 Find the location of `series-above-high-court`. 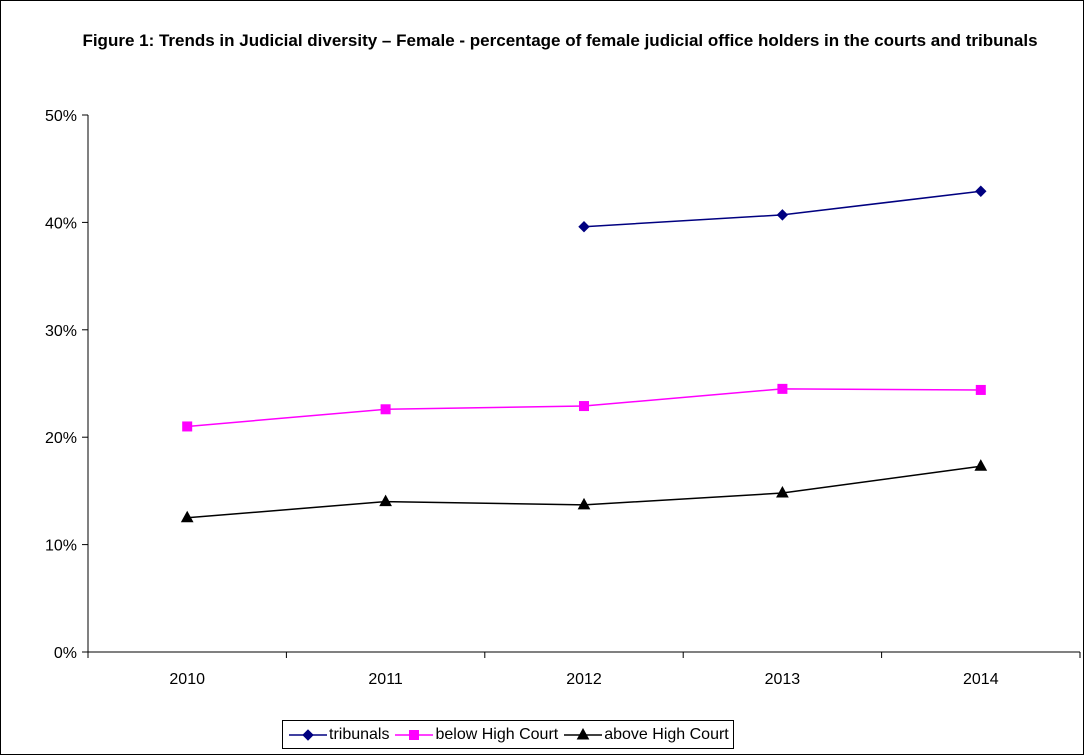

series-above-high-court is located at coordinates (584, 491).